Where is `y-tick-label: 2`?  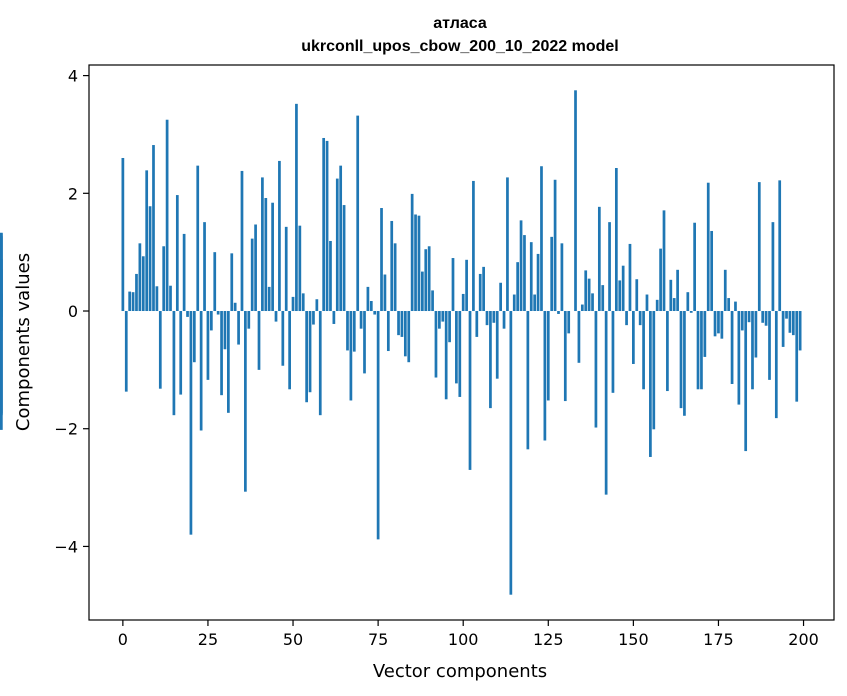
y-tick-label: 2 is located at coordinates (73, 193).